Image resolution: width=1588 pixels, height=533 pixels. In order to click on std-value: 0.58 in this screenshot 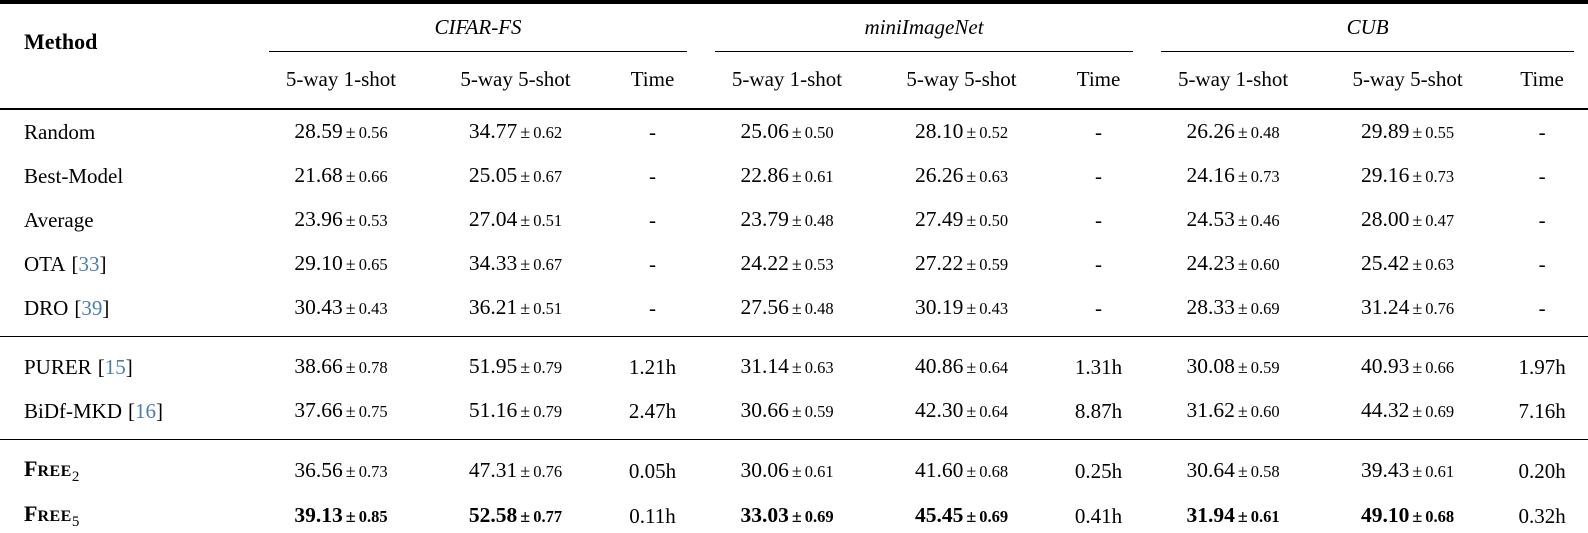, I will do `click(1265, 471)`.